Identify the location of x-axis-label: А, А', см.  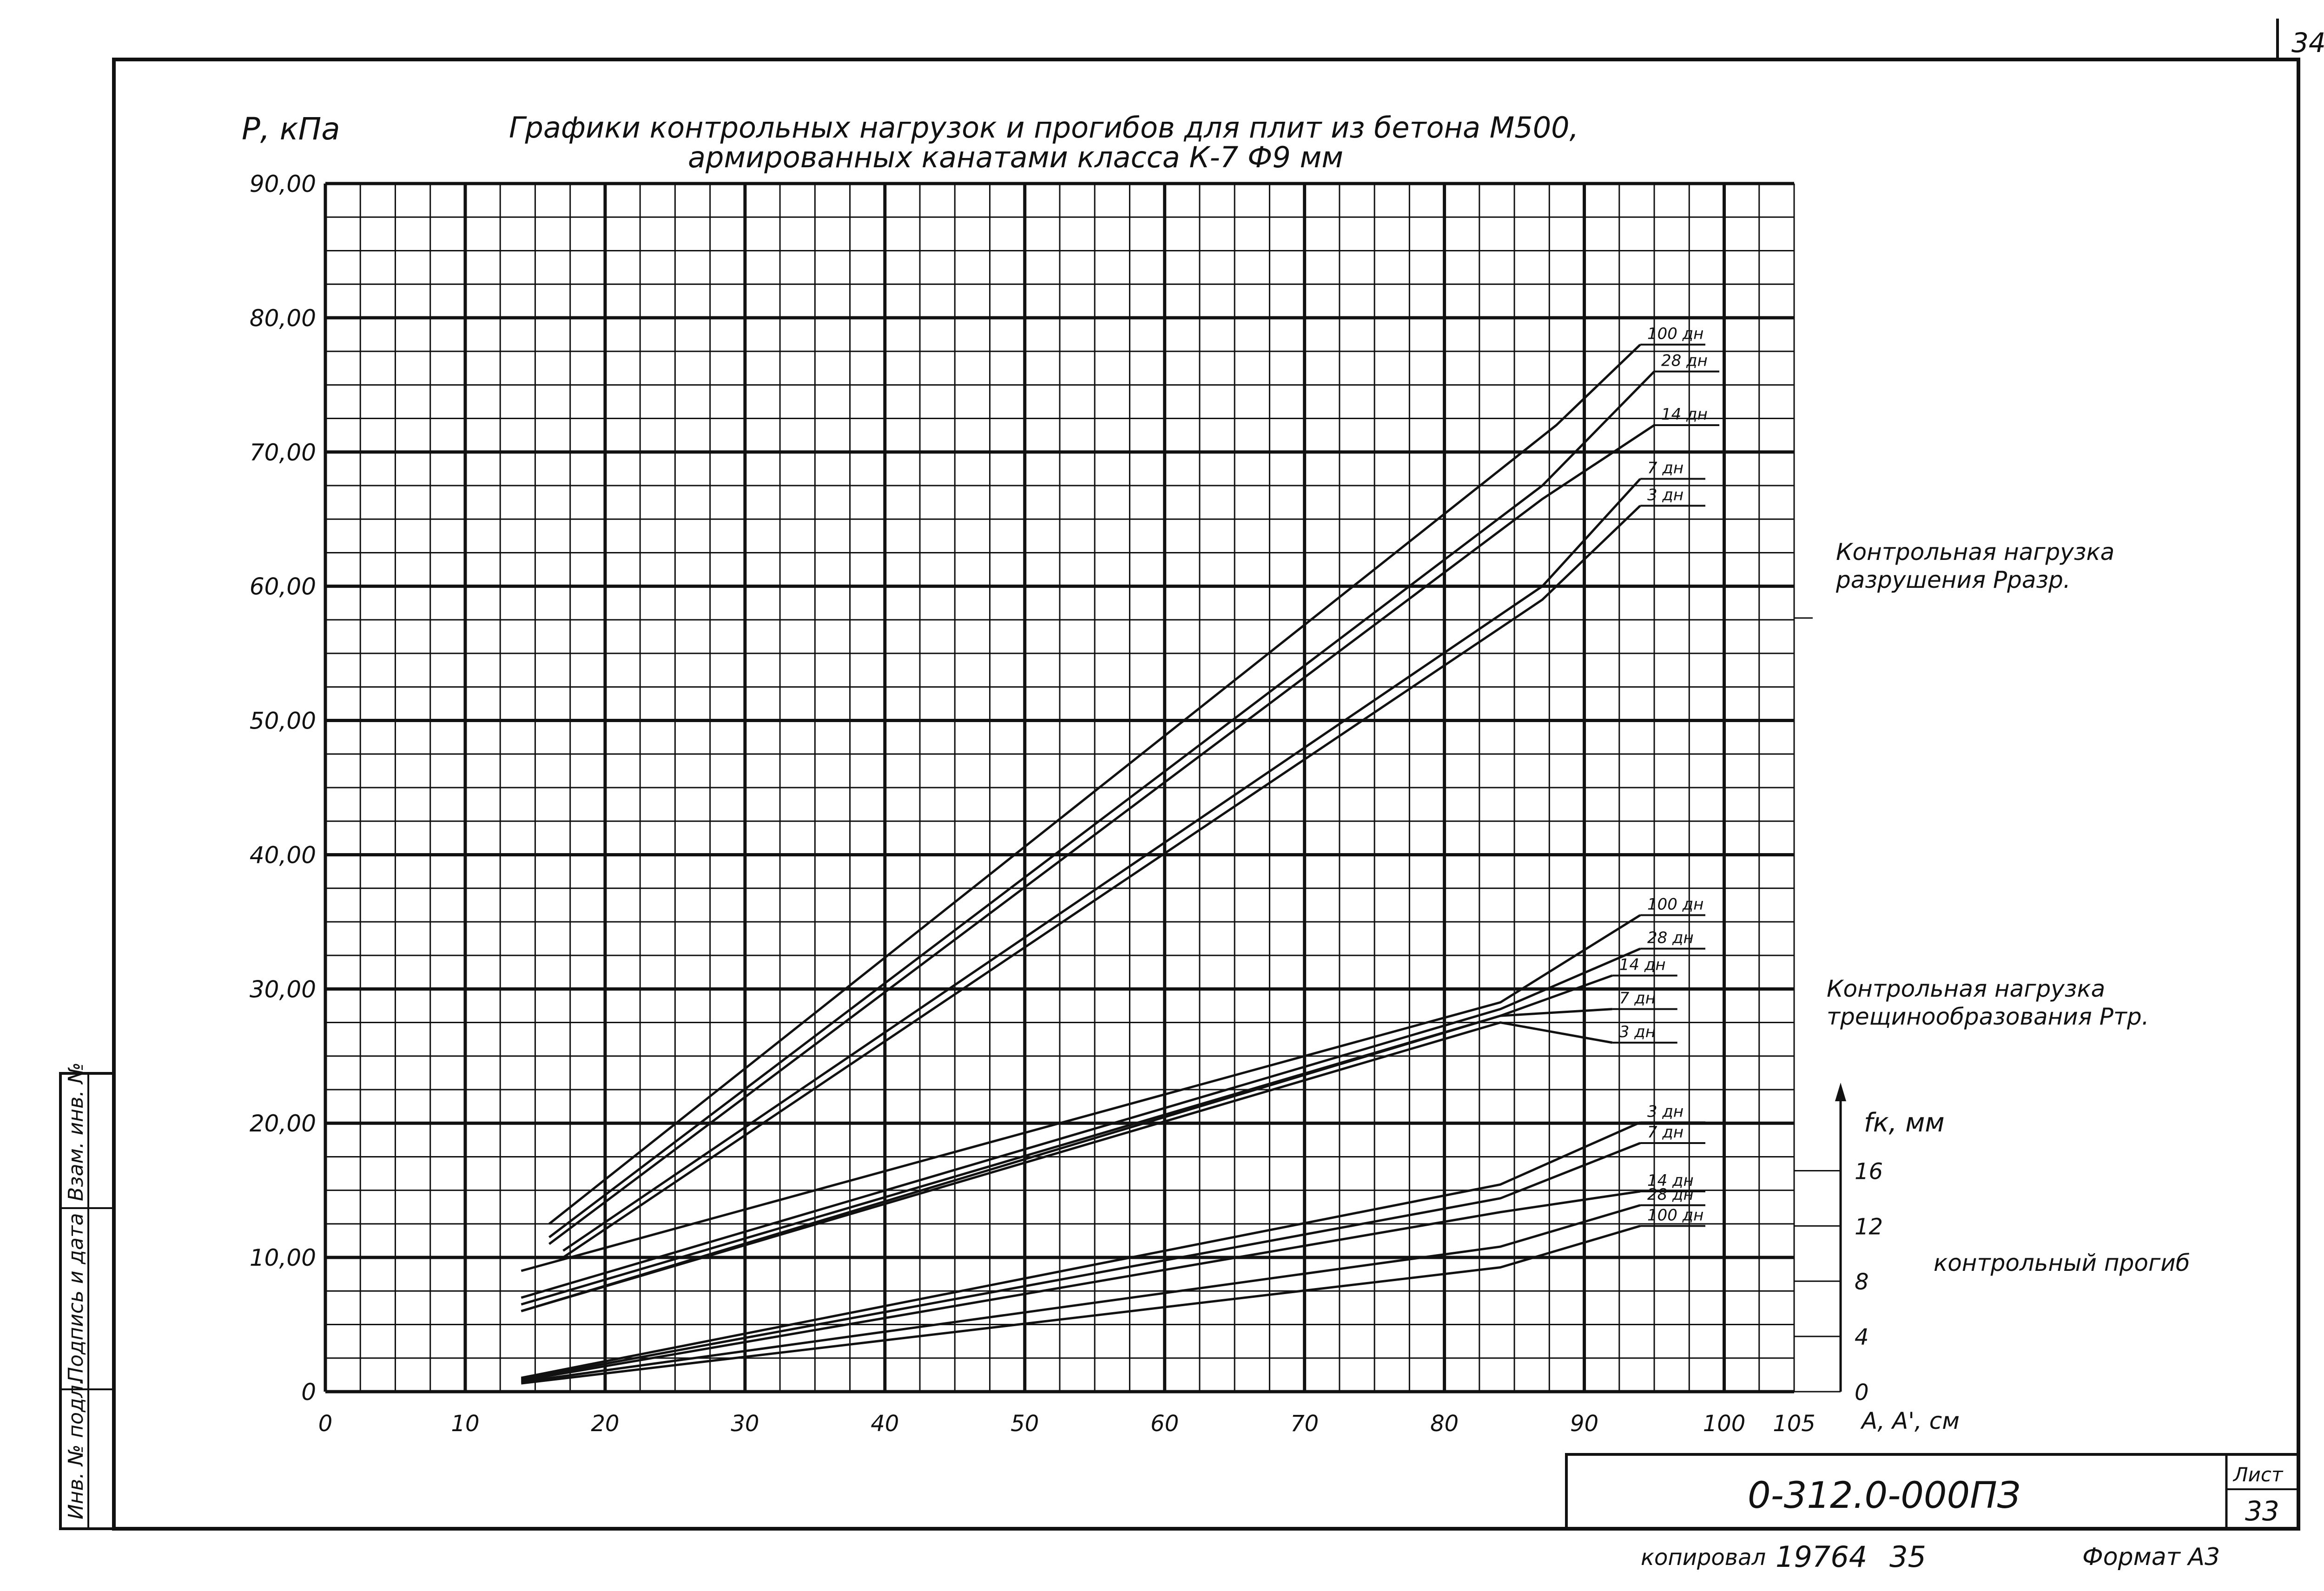
(1910, 1420).